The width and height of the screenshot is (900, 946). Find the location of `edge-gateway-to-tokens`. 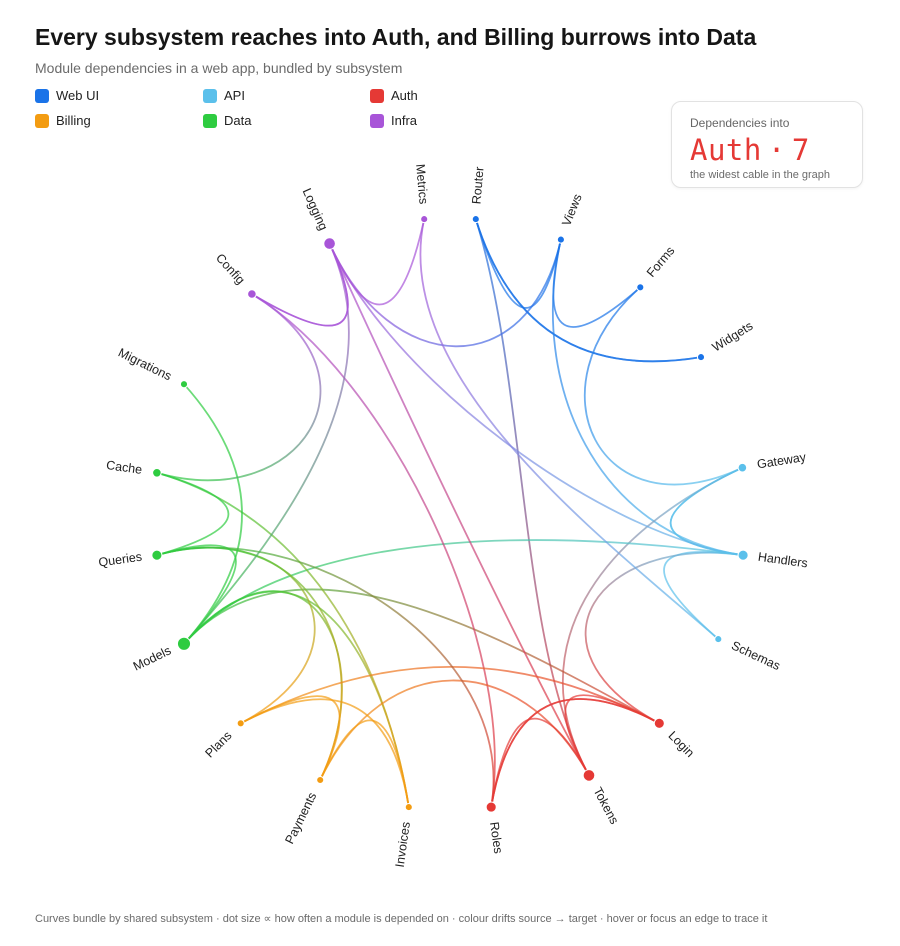

edge-gateway-to-tokens is located at coordinates (653, 621).